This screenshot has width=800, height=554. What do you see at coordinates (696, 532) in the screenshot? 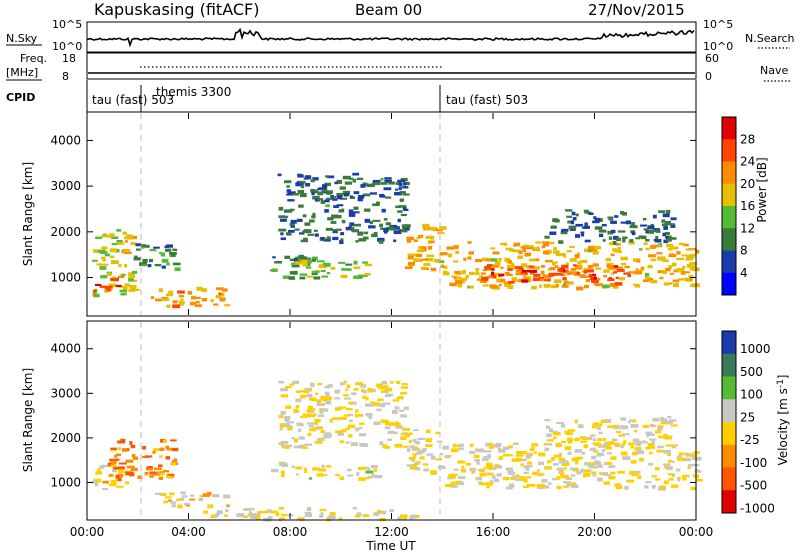
I see `x-tick-label: 00:00` at bounding box center [696, 532].